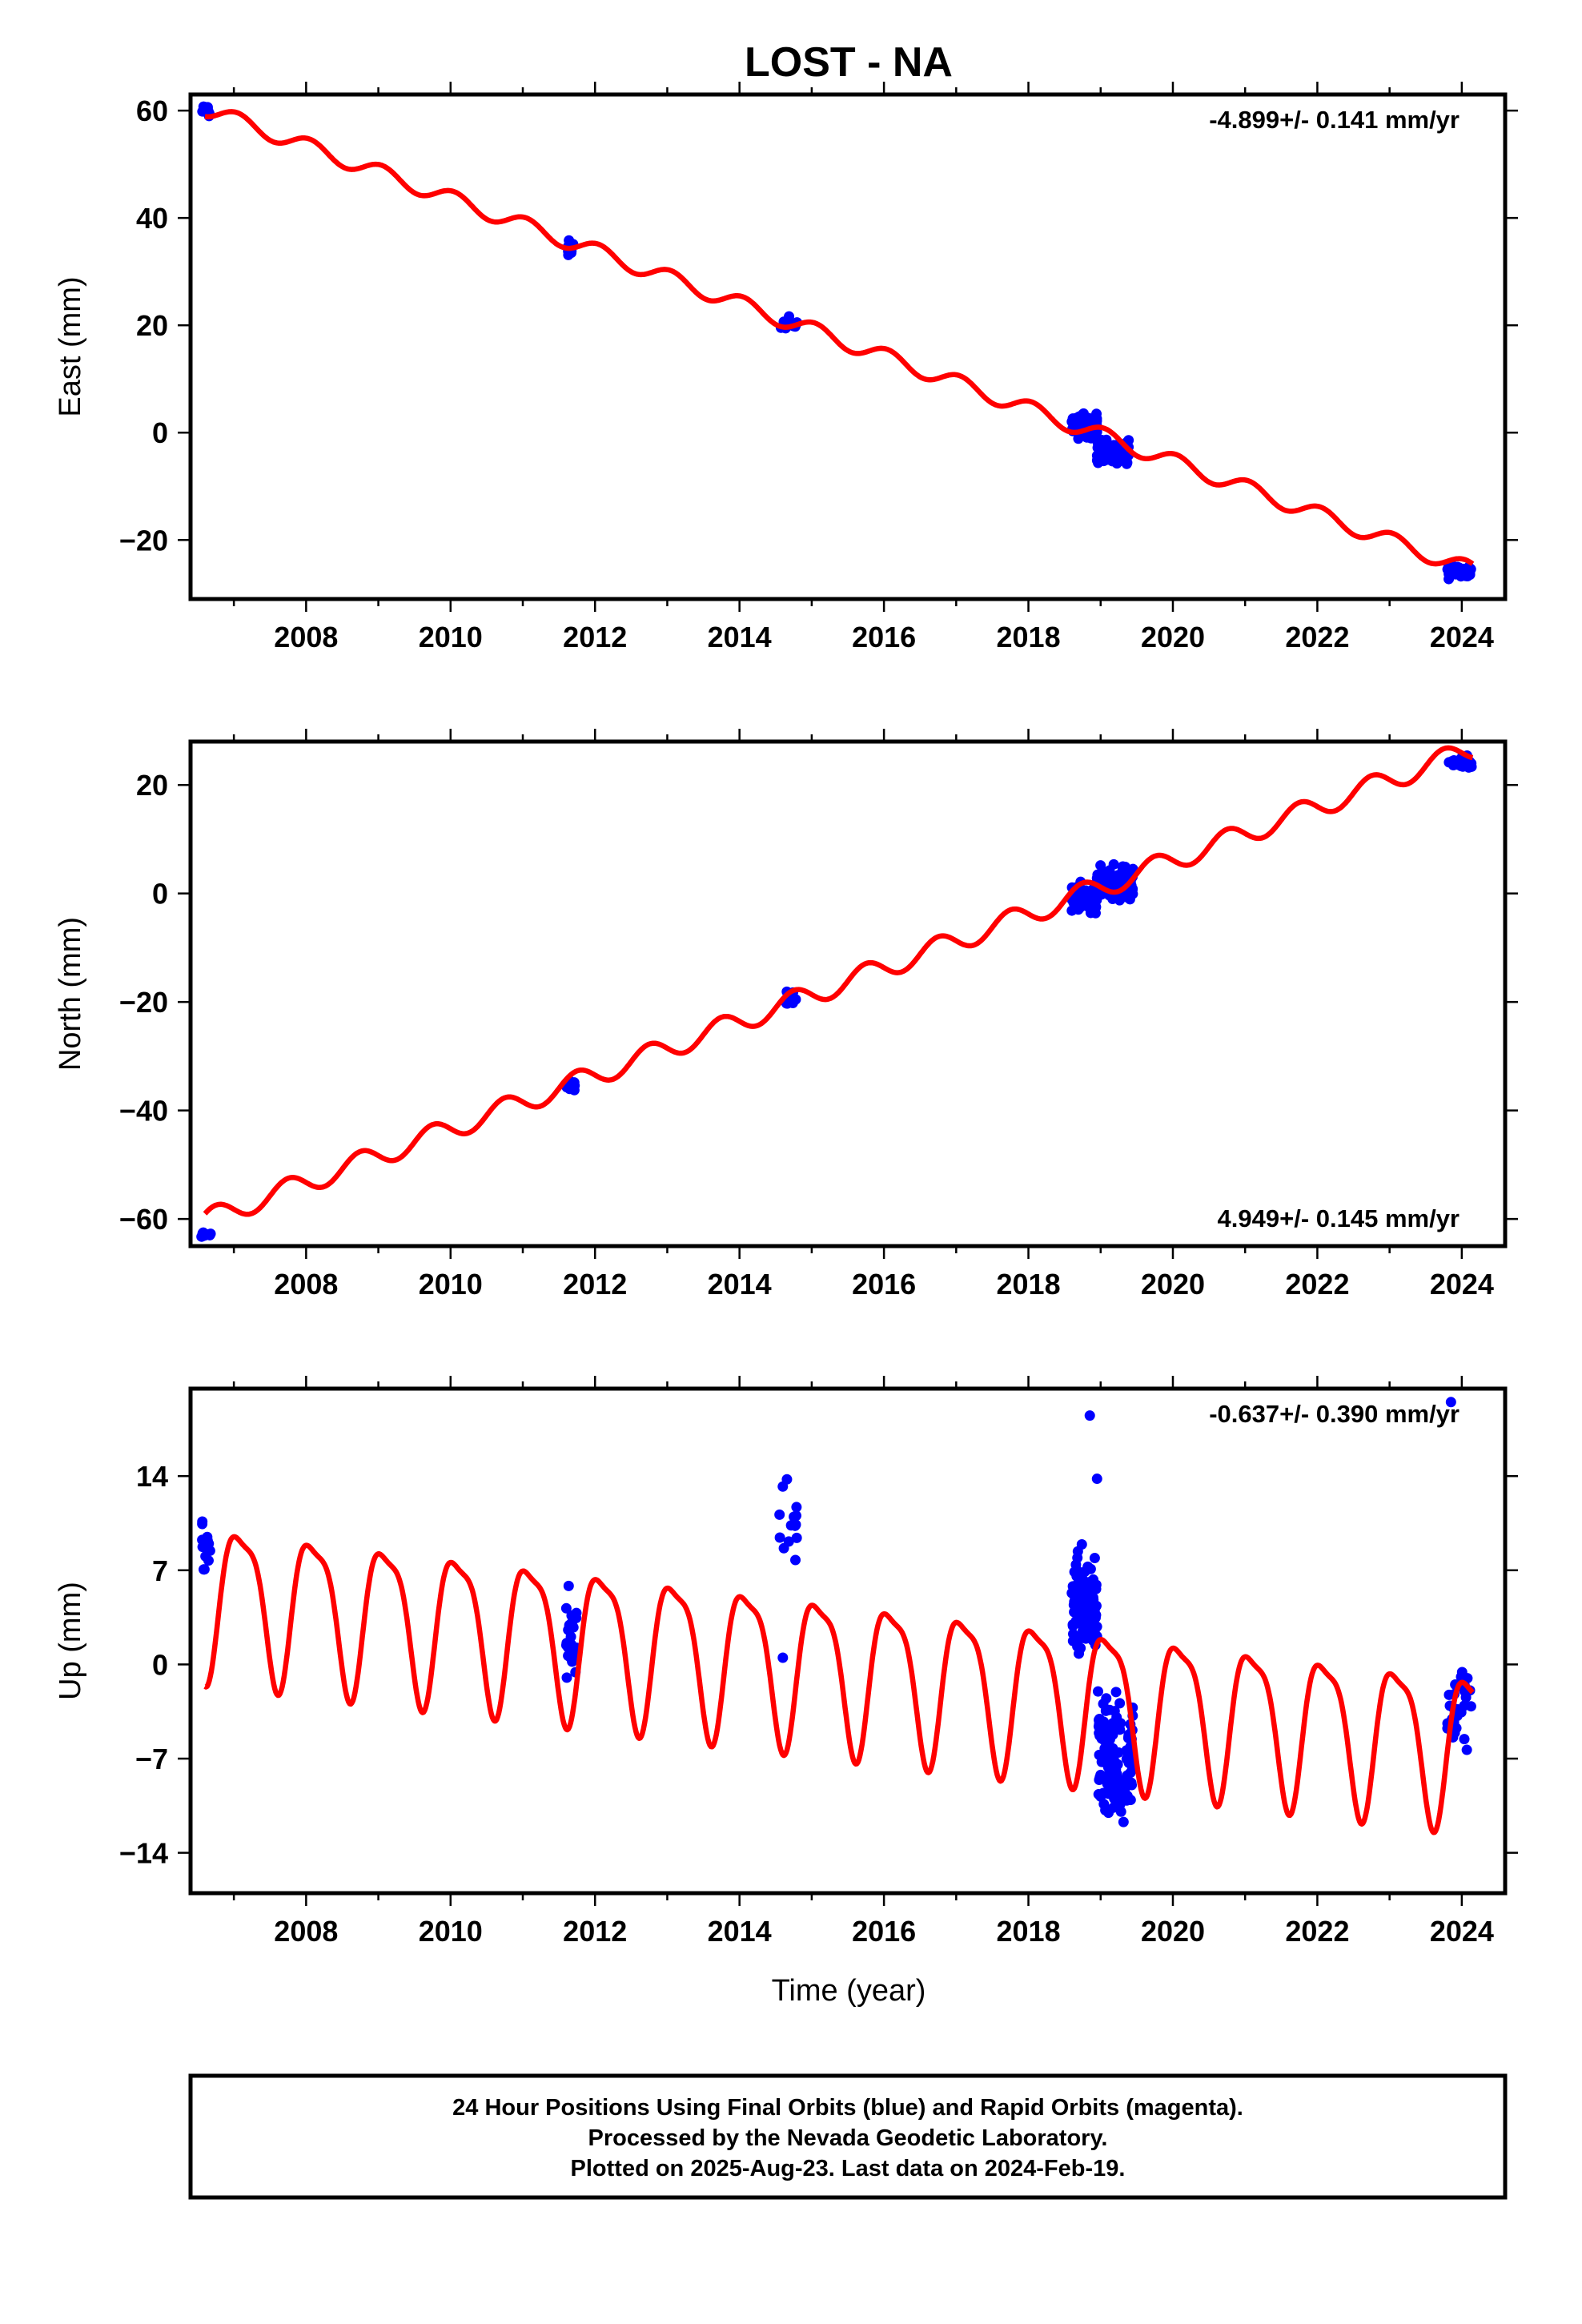 The height and width of the screenshot is (2324, 1582). What do you see at coordinates (151, 1759) in the screenshot?
I see `y-tick-label: −7` at bounding box center [151, 1759].